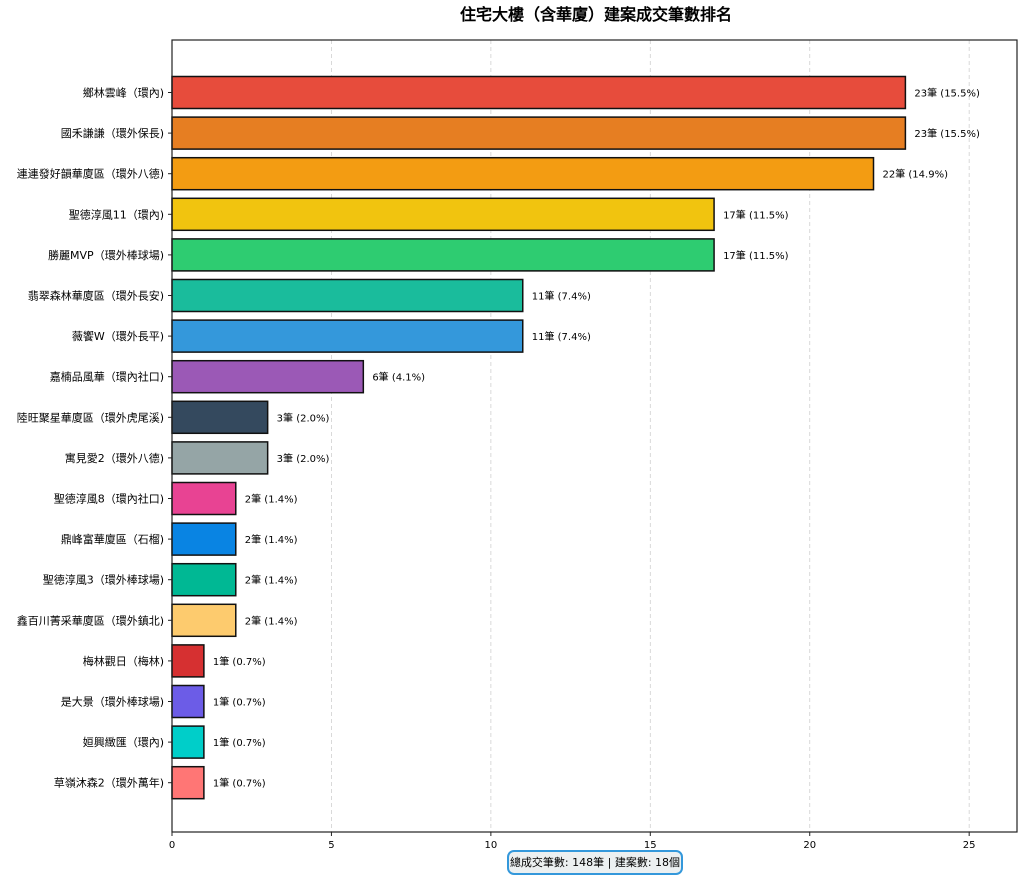 Image resolution: width=1024 pixels, height=877 pixels. I want to click on x-tick-label: 20, so click(809, 845).